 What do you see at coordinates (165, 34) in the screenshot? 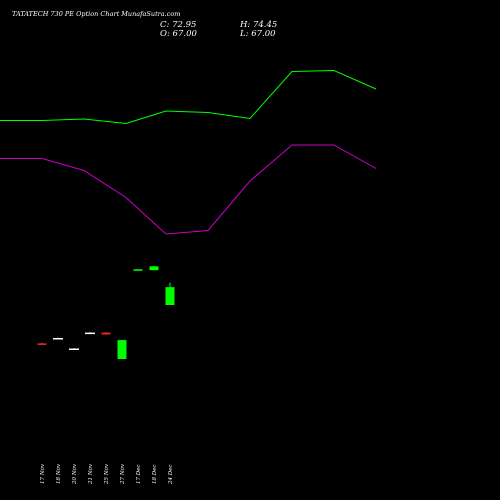
I see `open-label: O:` at bounding box center [165, 34].